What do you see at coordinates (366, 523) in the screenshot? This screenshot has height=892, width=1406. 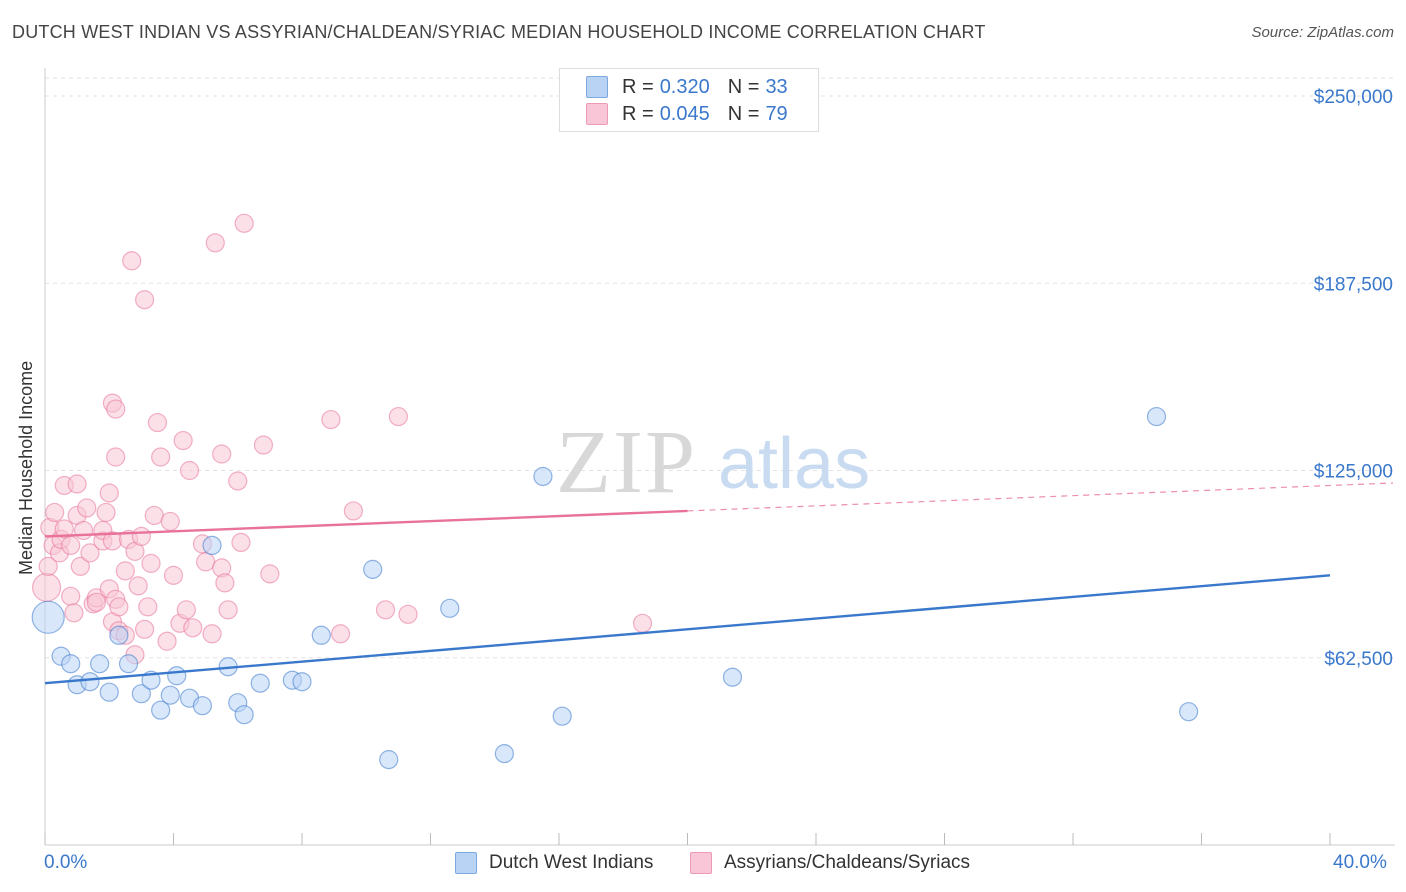 I see `pink-trend-line` at bounding box center [366, 523].